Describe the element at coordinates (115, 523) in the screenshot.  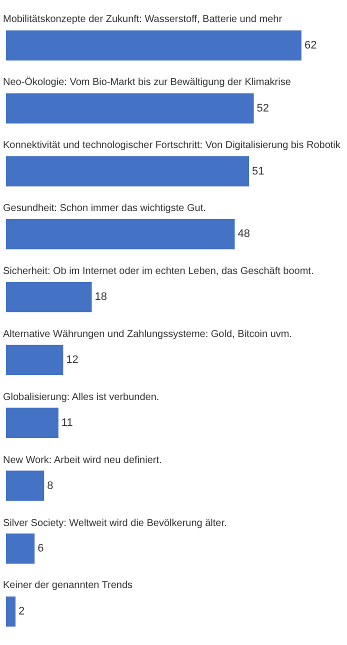
I see `y-tick-label: Silver Society: Weltweit wird die Bevölkerung älter.` at that location.